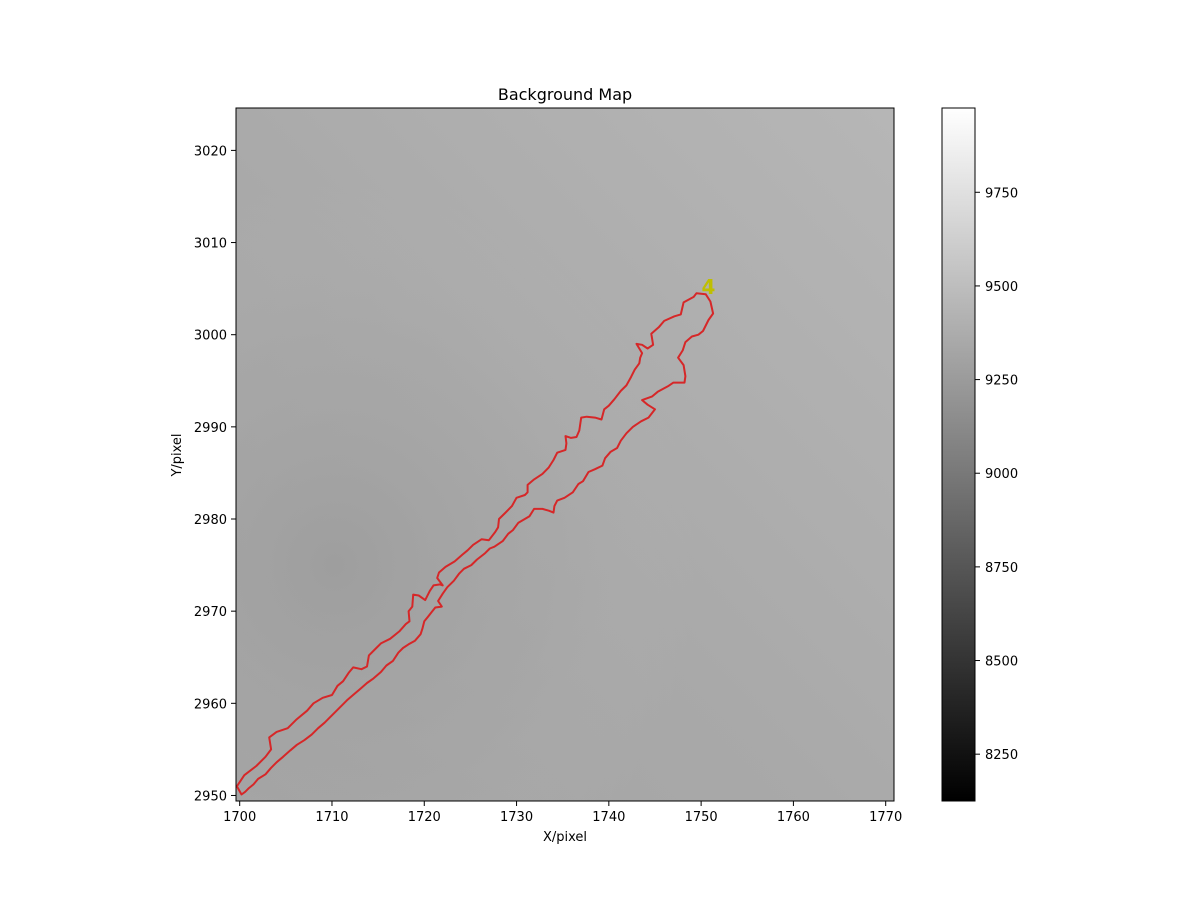 The height and width of the screenshot is (900, 1200). What do you see at coordinates (1001, 755) in the screenshot?
I see `colorbar-tick-label: 8250` at bounding box center [1001, 755].